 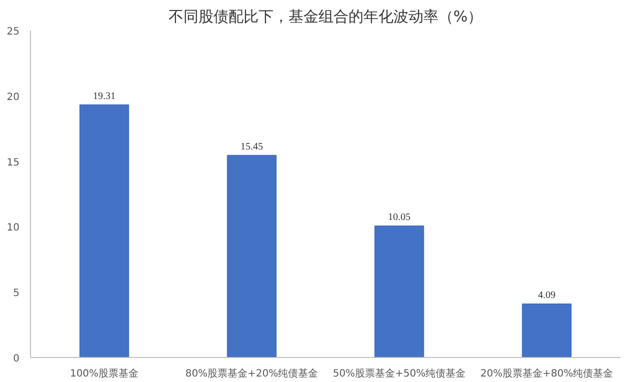 What do you see at coordinates (104, 96) in the screenshot?
I see `data-label: 19.31` at bounding box center [104, 96].